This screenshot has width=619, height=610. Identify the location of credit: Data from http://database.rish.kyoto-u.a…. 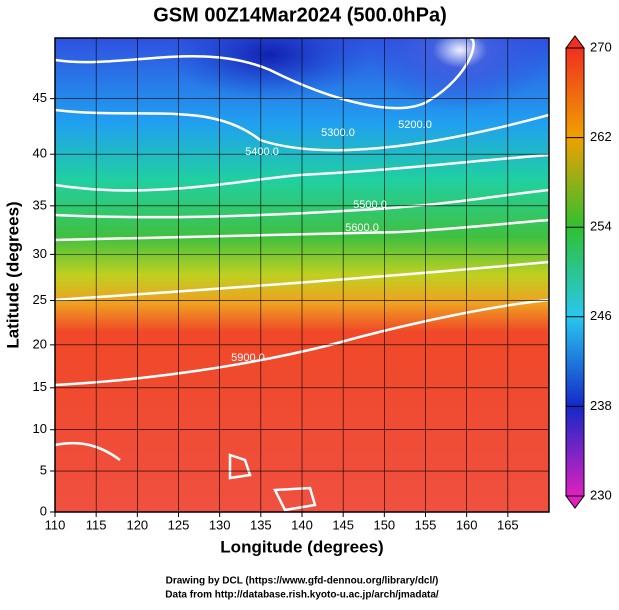
(302, 595).